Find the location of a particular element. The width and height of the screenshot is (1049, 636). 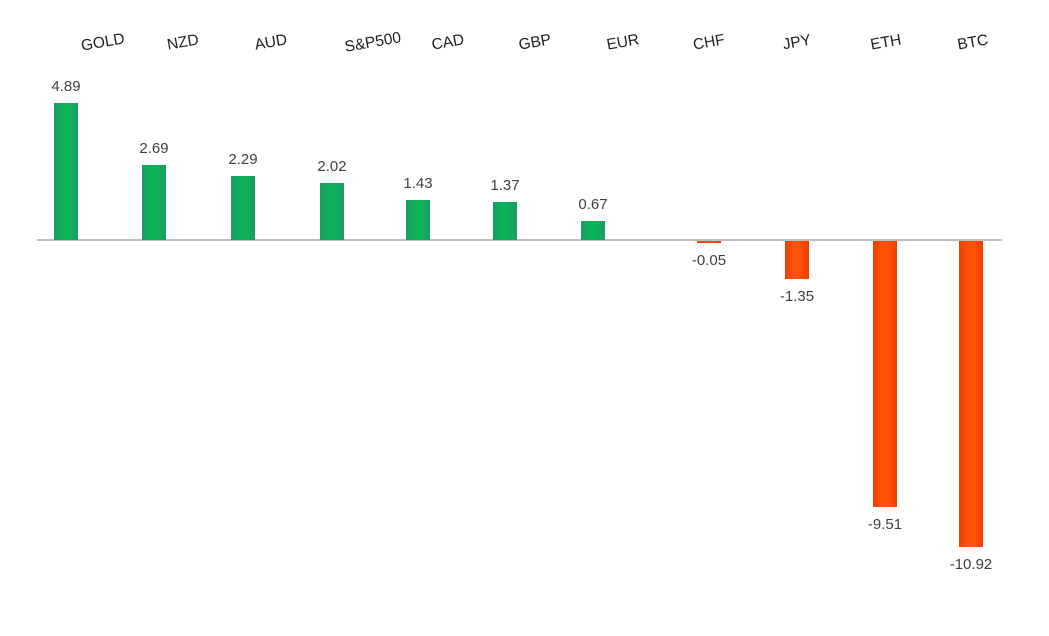

bar-nzd is located at coordinates (154, 202).